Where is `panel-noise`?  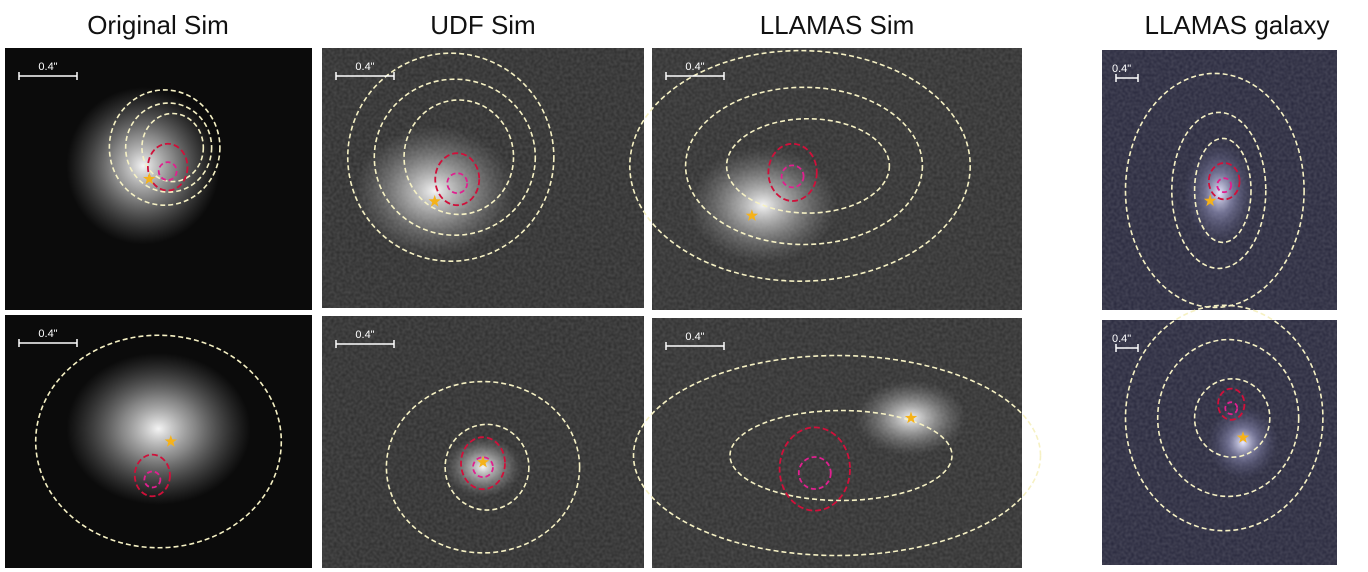 panel-noise is located at coordinates (837, 443).